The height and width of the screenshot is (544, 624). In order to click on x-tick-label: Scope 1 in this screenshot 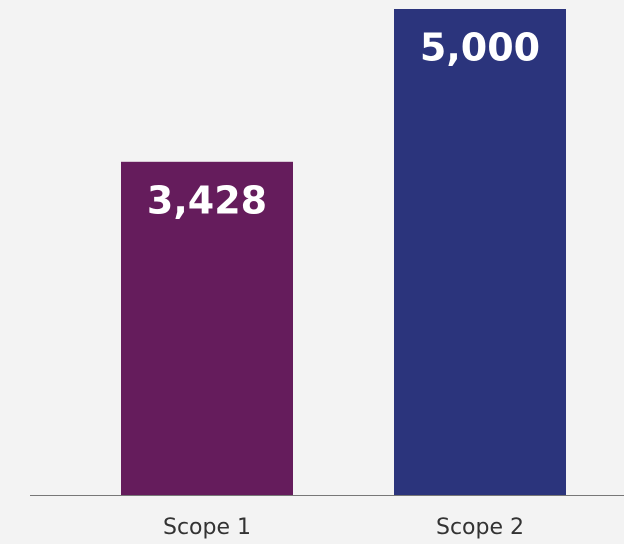, I will do `click(207, 527)`.